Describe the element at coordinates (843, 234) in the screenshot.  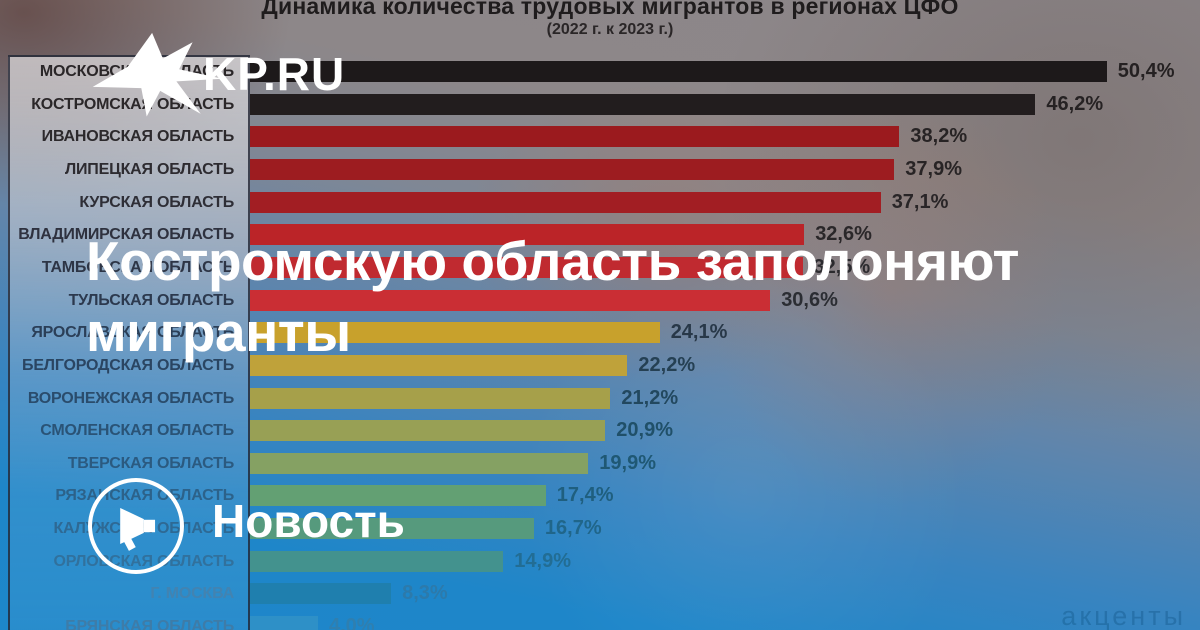
I see `chart-value-label: 32,6%` at that location.